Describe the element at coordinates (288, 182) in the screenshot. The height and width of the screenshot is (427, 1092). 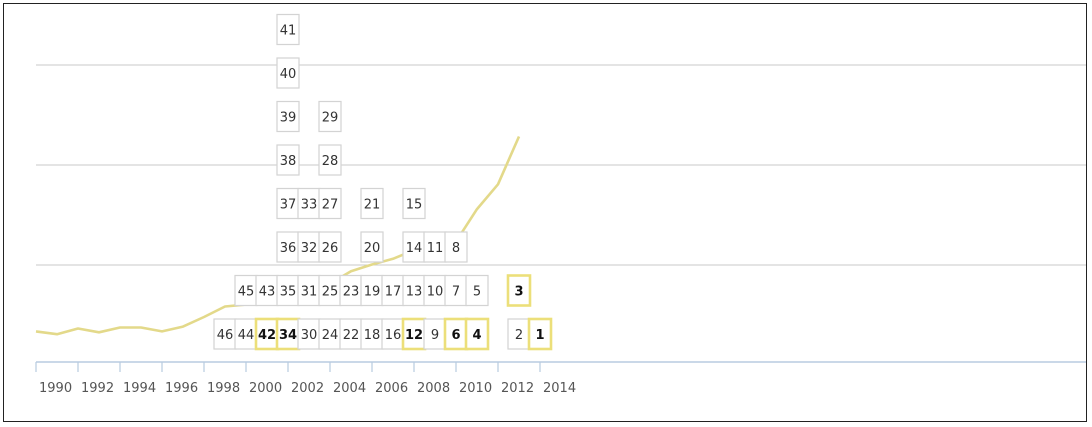
I see `marker-stack-2002: 34 35 36 37 38 39 40 41` at that location.